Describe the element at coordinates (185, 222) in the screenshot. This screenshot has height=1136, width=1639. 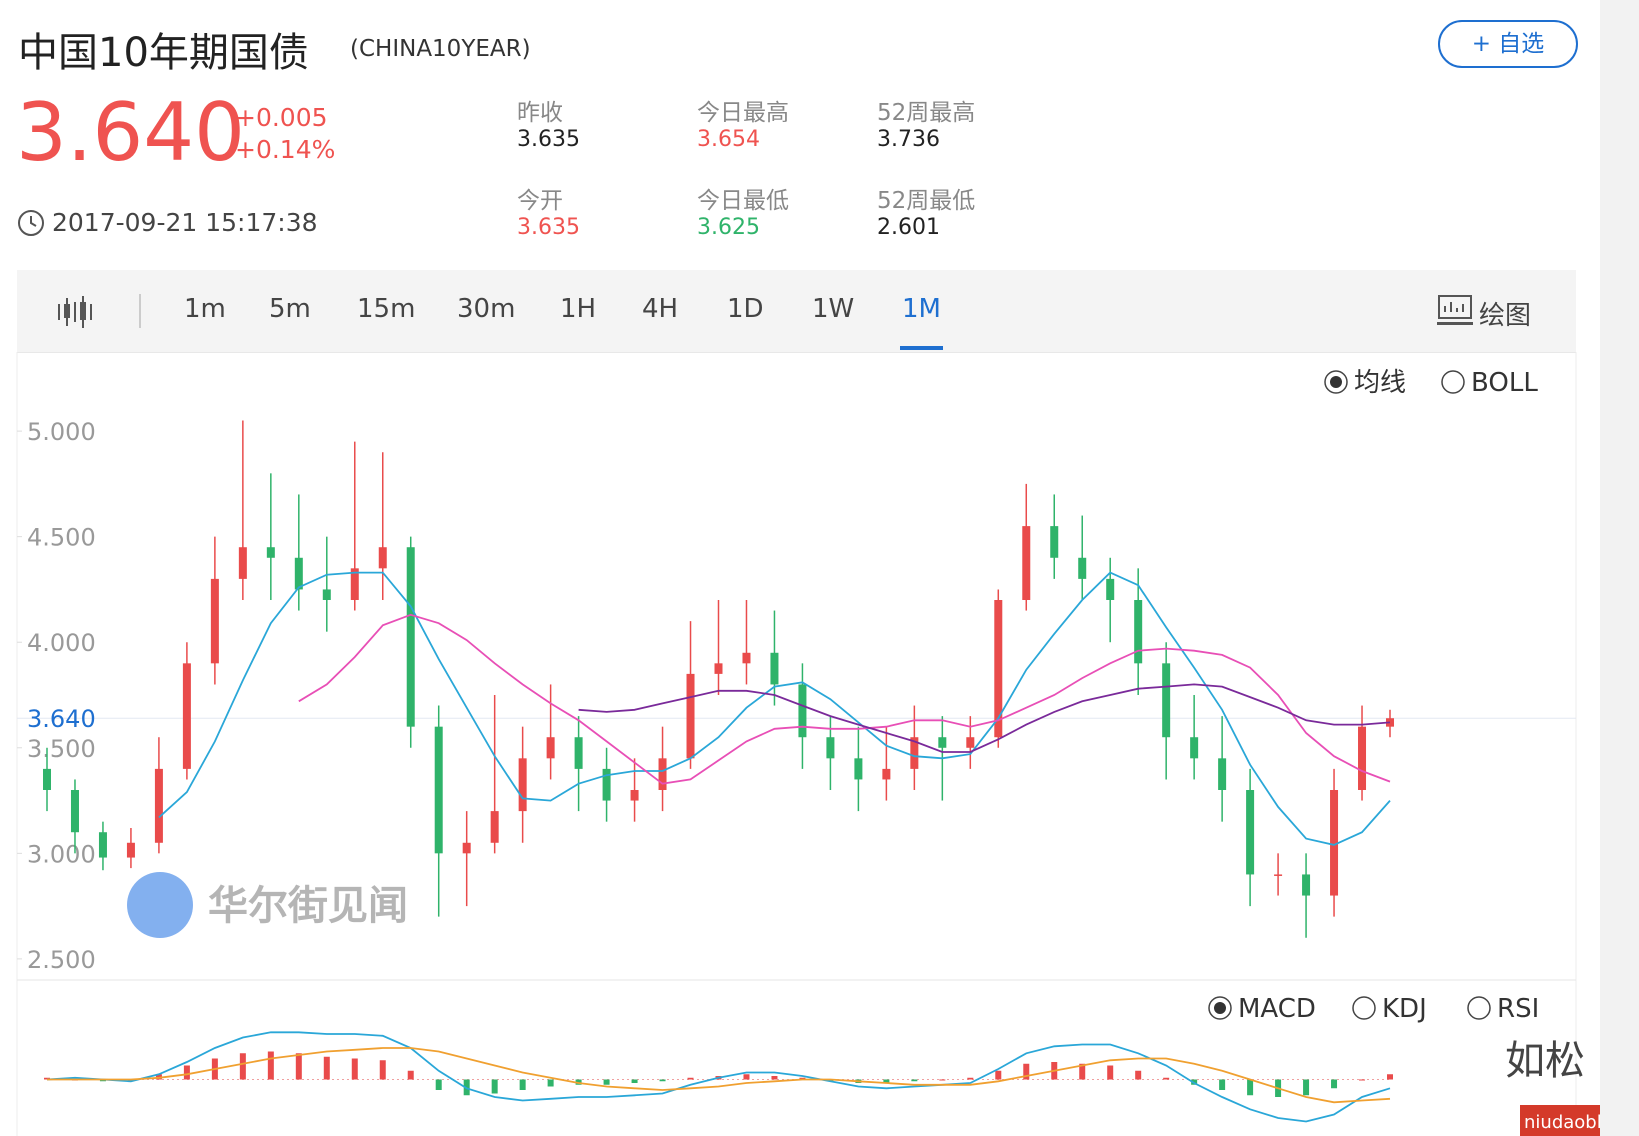
I see `timestamp: 2017-09-21 15:17:38` at that location.